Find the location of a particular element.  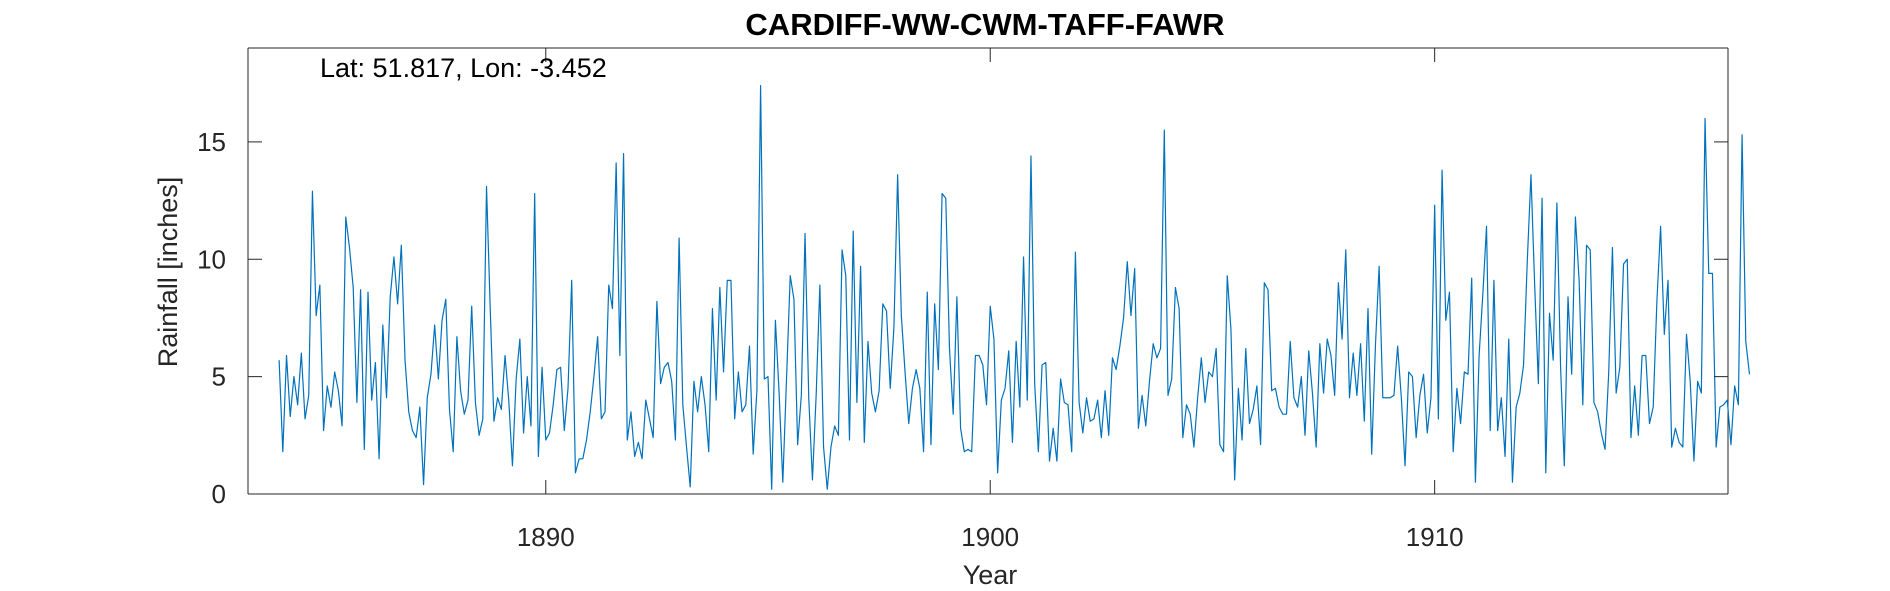

y-tick-label: 0 is located at coordinates (219, 494).